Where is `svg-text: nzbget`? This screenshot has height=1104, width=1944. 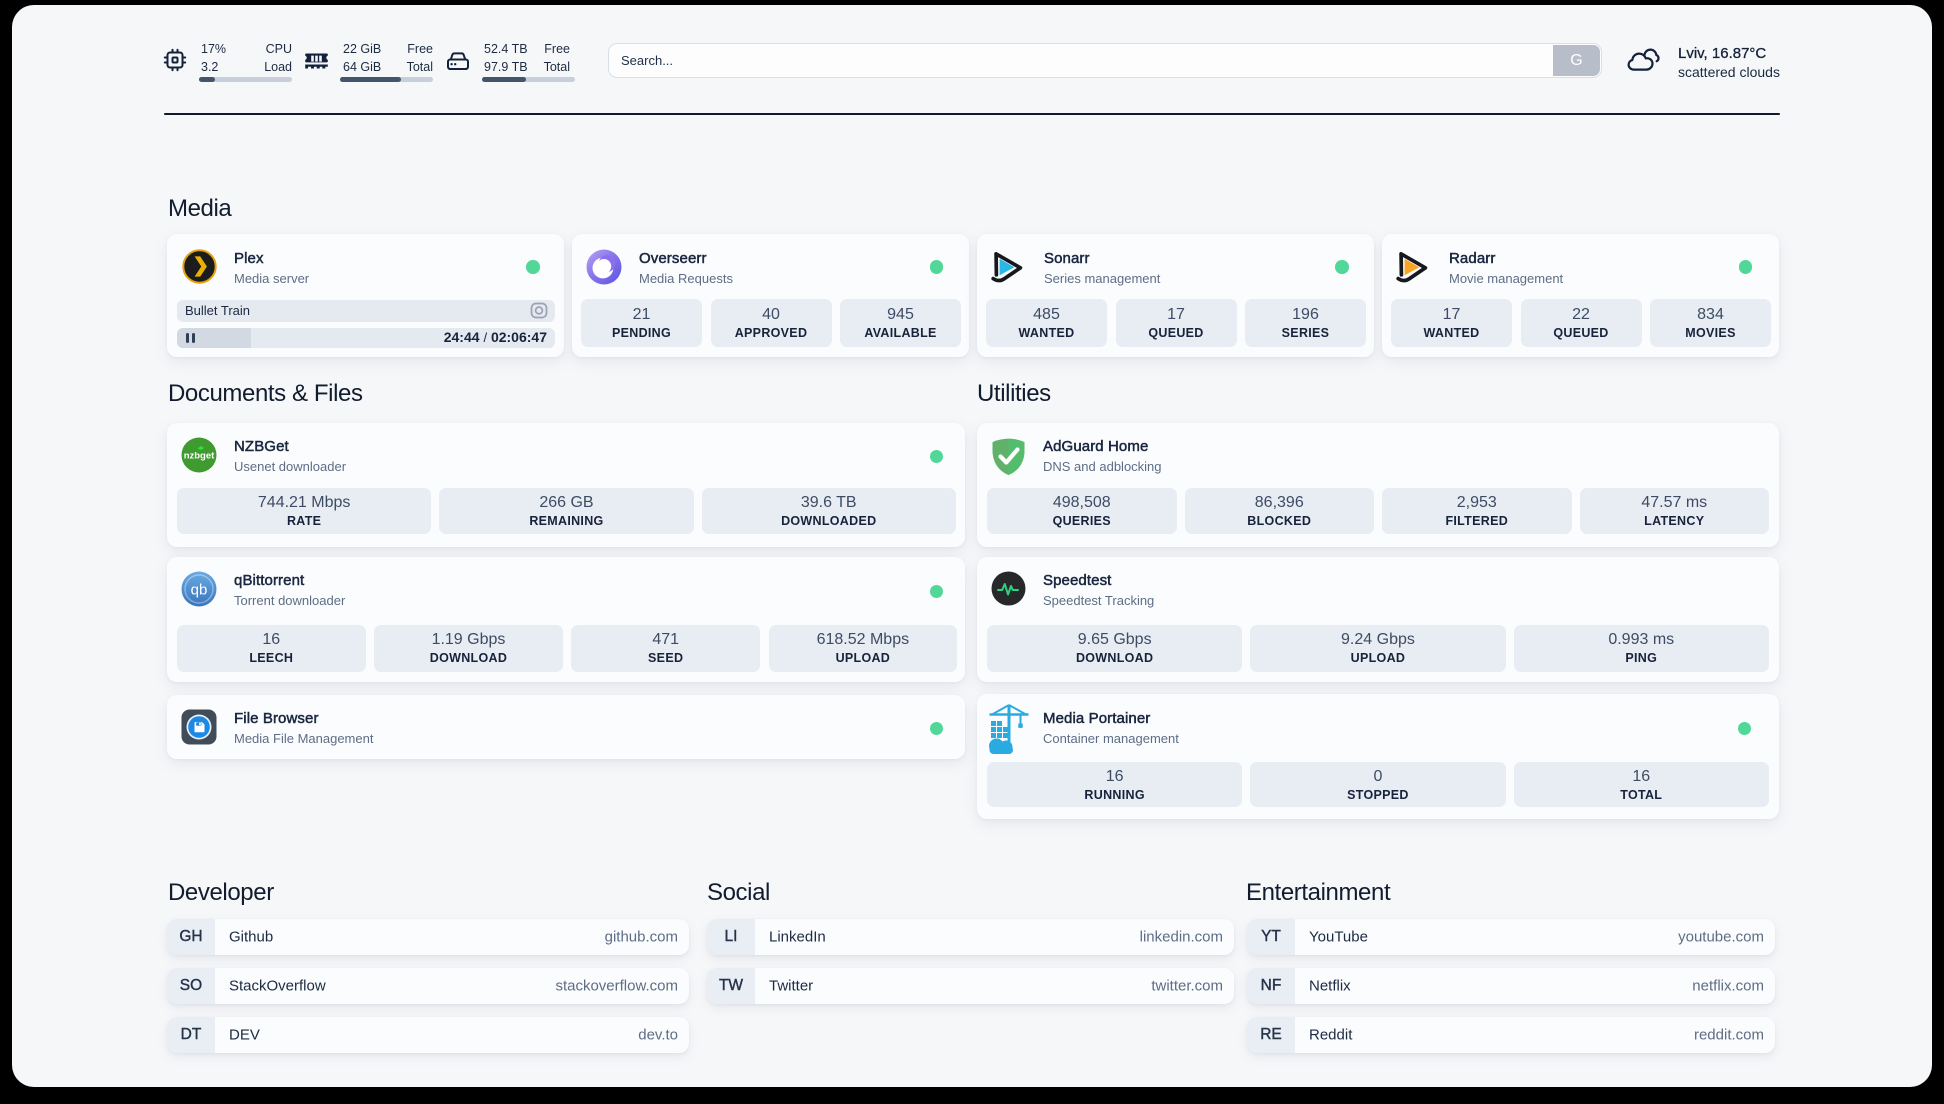 svg-text: nzbget is located at coordinates (199, 456).